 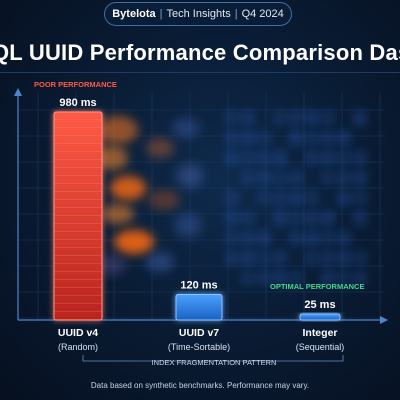 What do you see at coordinates (77, 103) in the screenshot?
I see `value-label: 980 ms` at bounding box center [77, 103].